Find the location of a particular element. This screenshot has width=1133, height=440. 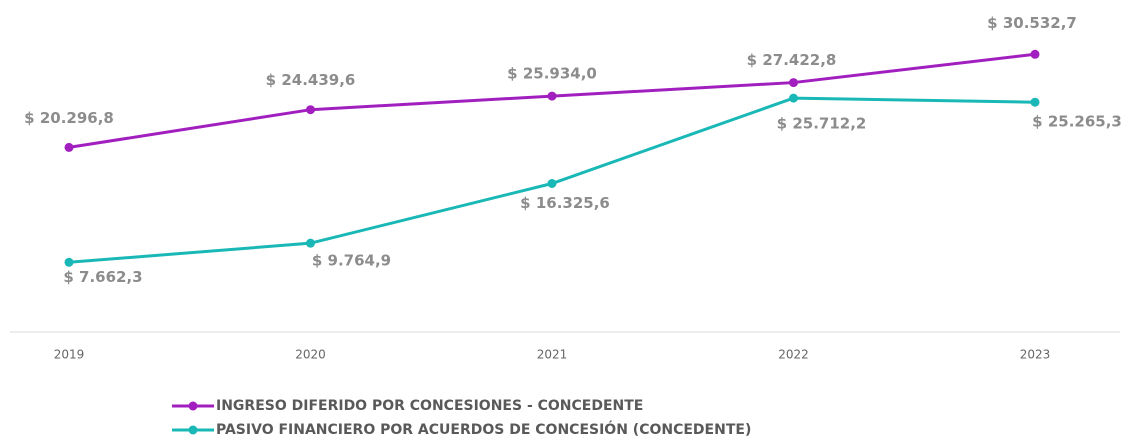

data-label: $ 7.662,3 is located at coordinates (102, 277).